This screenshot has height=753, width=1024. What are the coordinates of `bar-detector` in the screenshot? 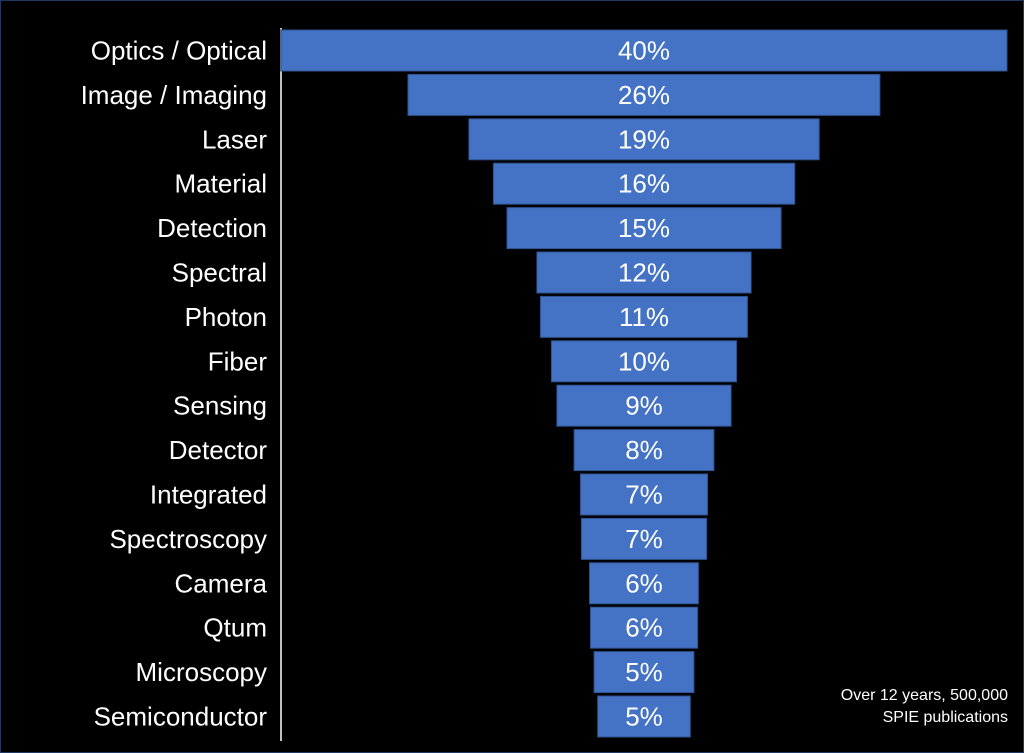 It's located at (644, 450).